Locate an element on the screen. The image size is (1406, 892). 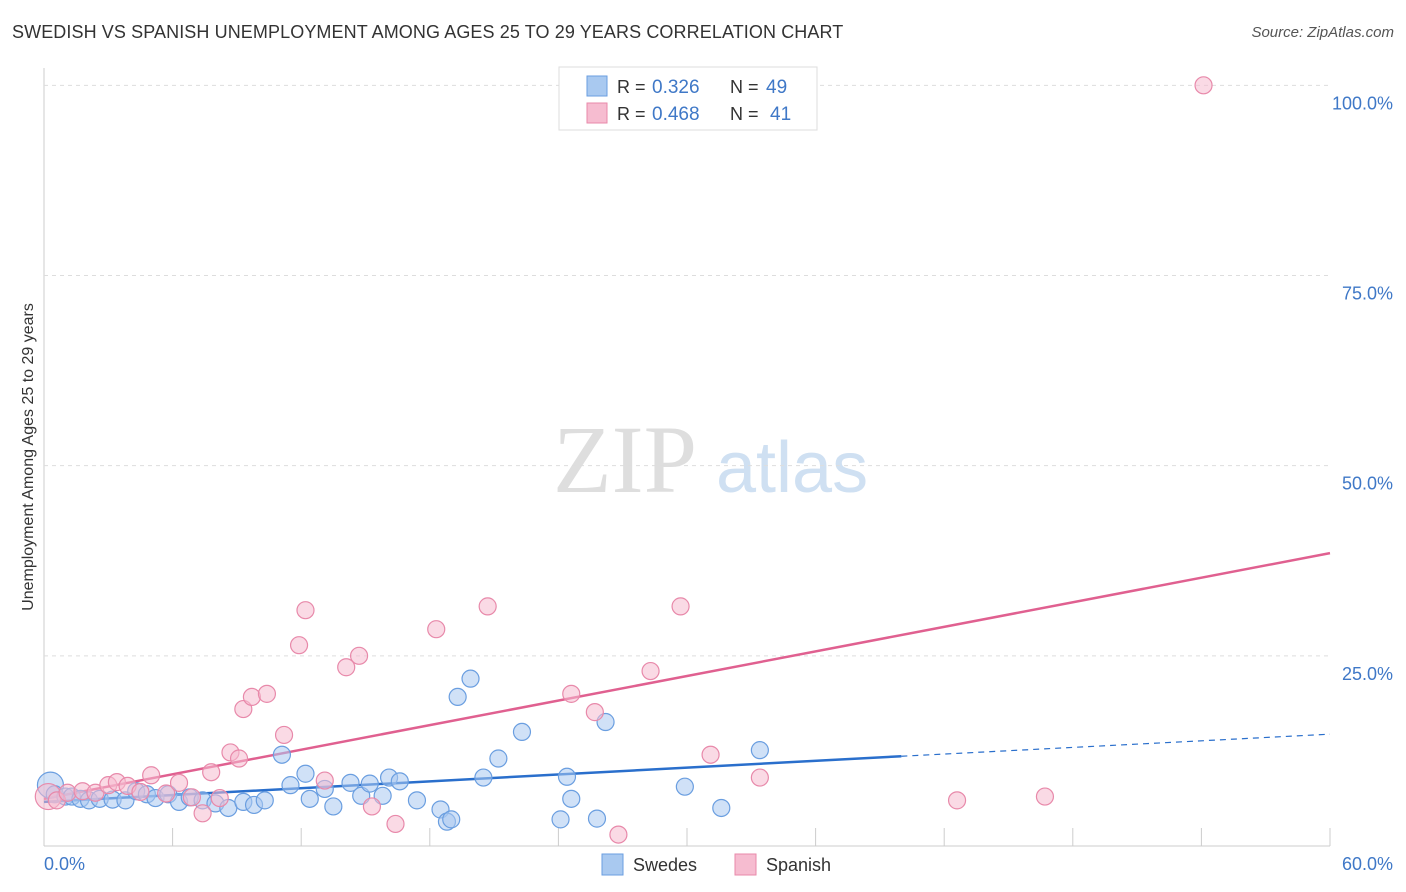
source-label: Source: ZipAtlas.com is located at coordinates (1322, 32).